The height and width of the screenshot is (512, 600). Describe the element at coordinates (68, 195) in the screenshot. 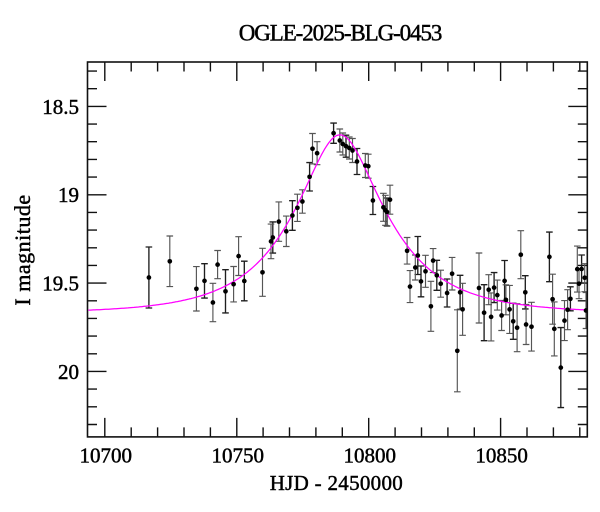

I see `svg-text: 19` at that location.